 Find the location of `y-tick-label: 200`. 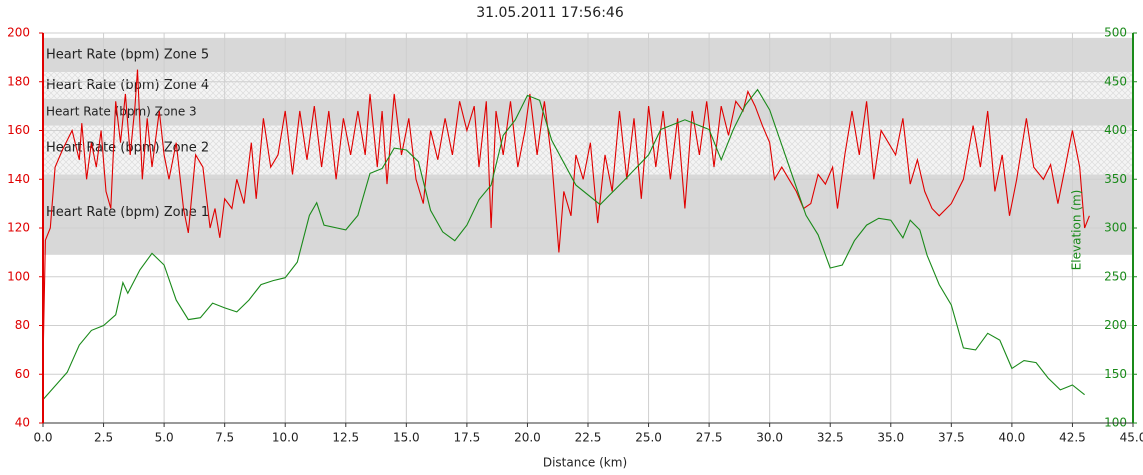

y-tick-label: 200 is located at coordinates (18, 33).